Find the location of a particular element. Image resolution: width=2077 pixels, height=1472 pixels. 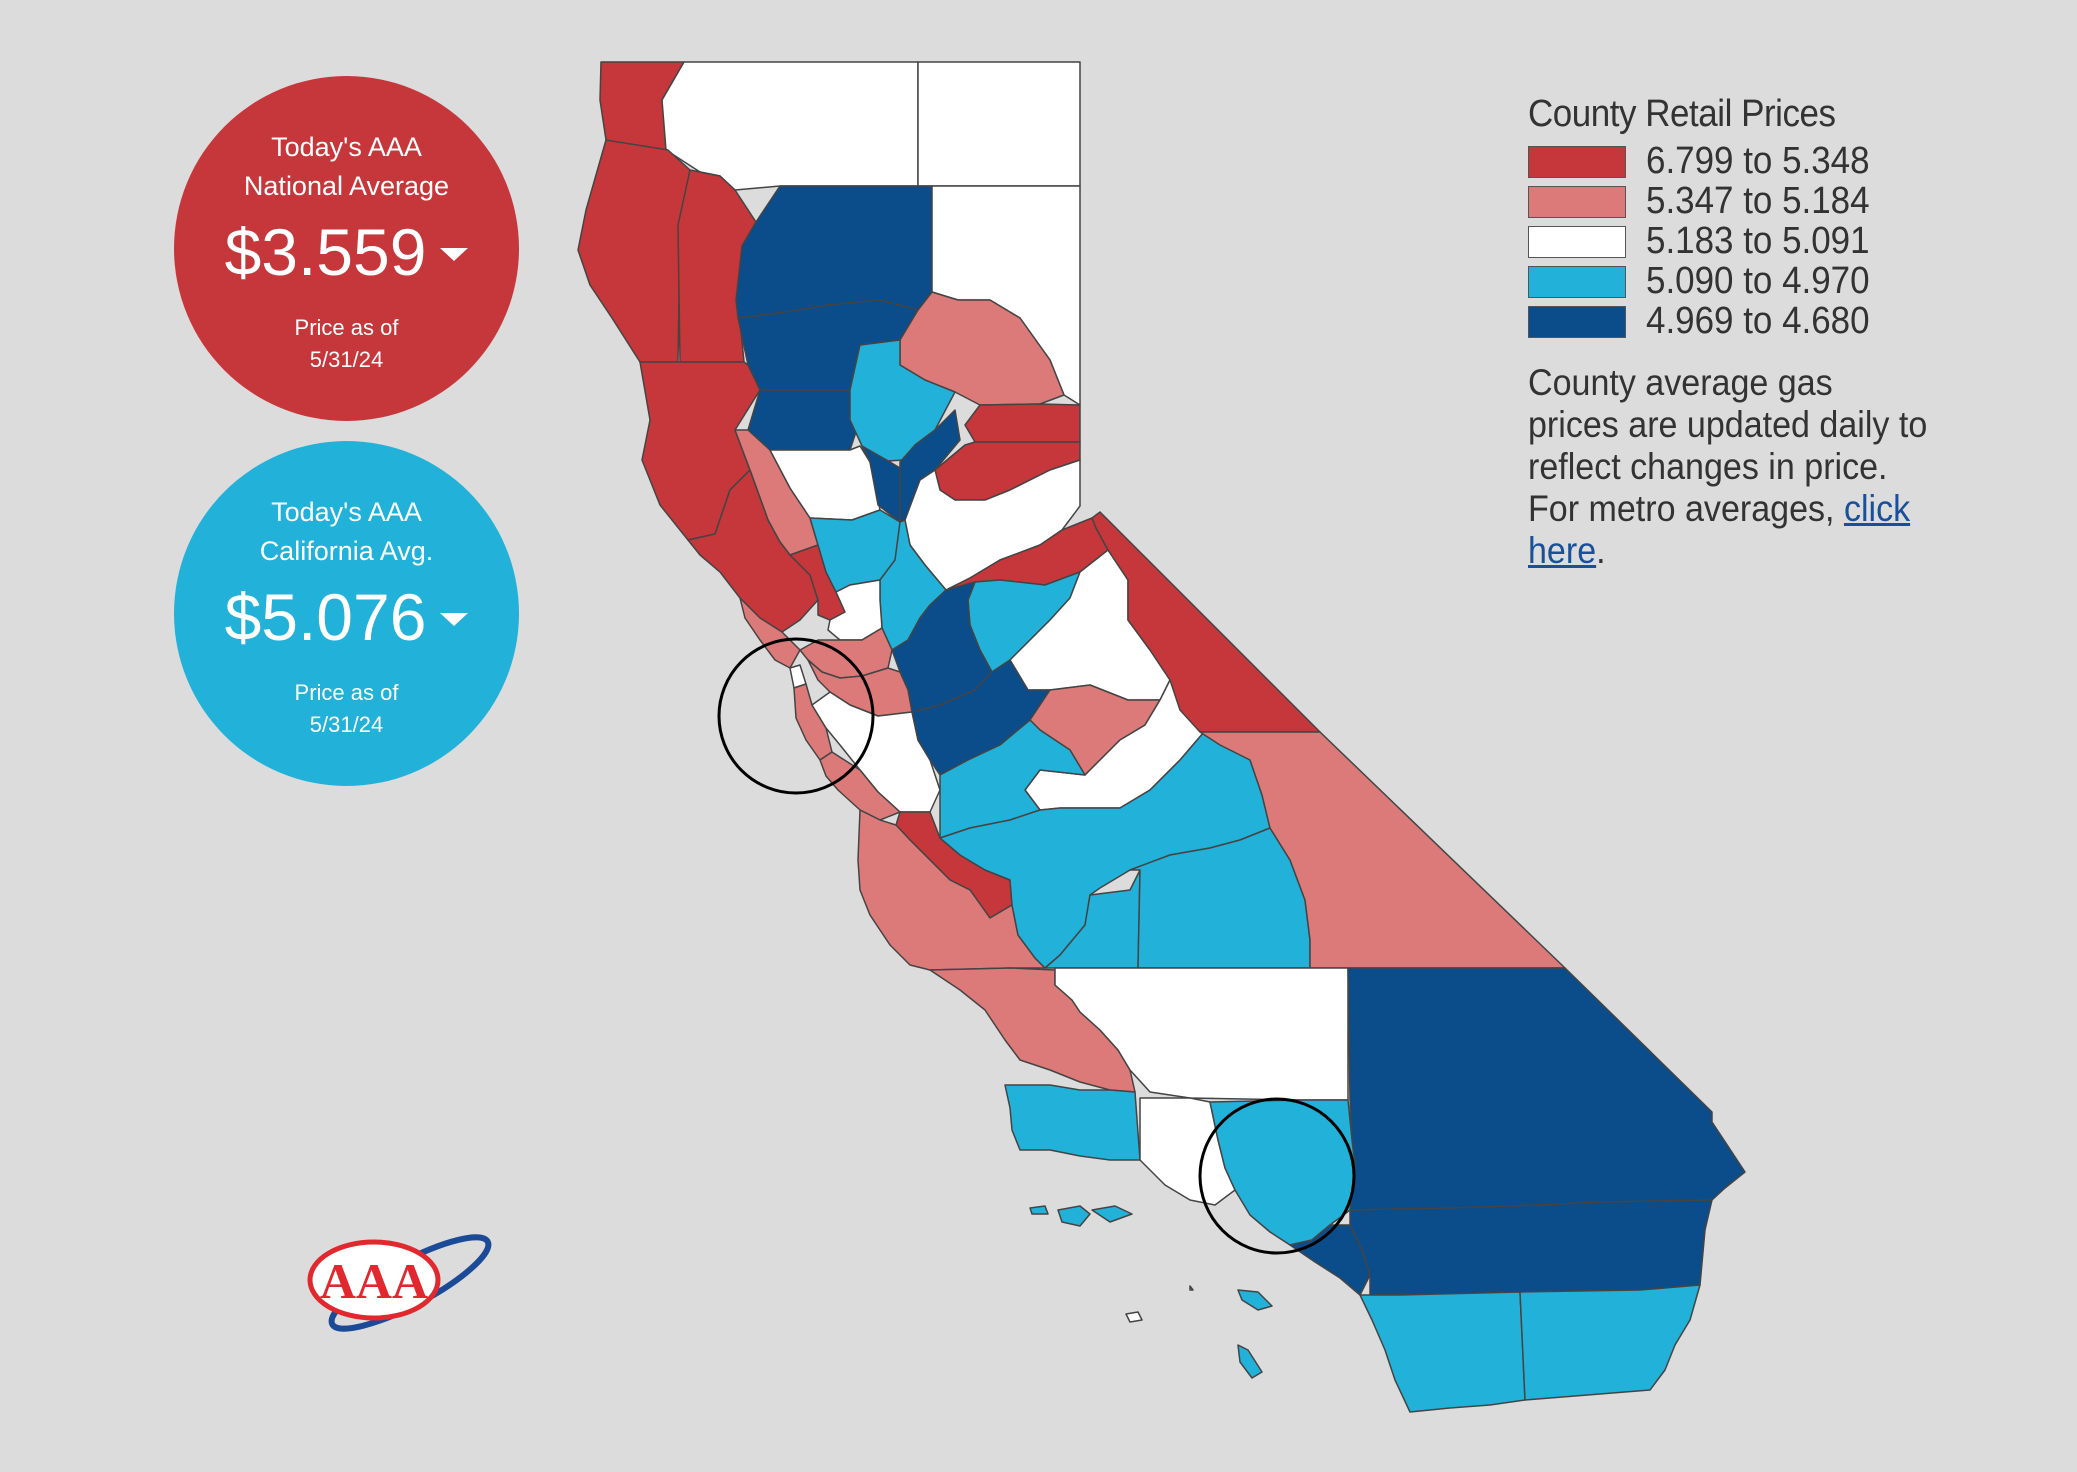

metro-averages-link: click here is located at coordinates (1719, 529).